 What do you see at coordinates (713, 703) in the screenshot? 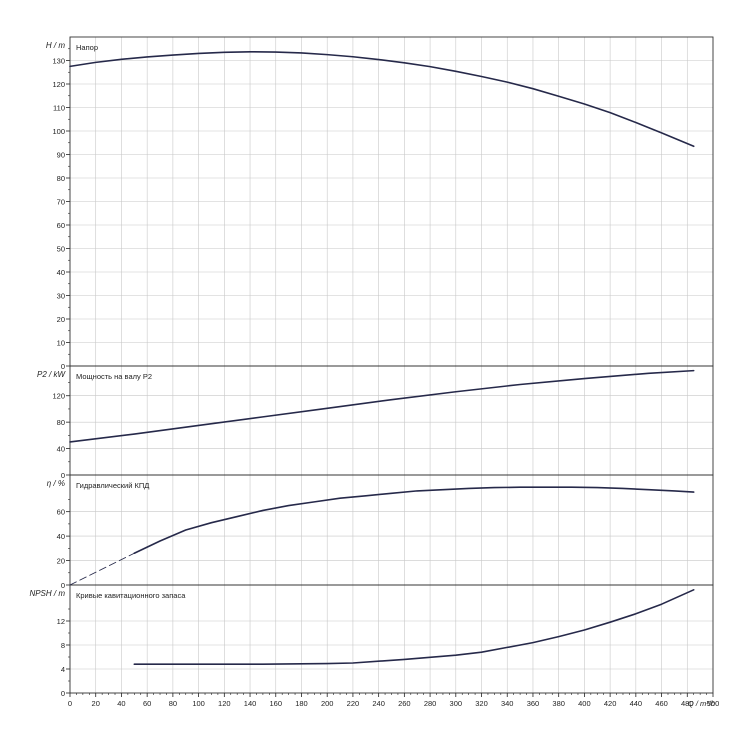
I see `x-tick-label: 500` at bounding box center [713, 703].